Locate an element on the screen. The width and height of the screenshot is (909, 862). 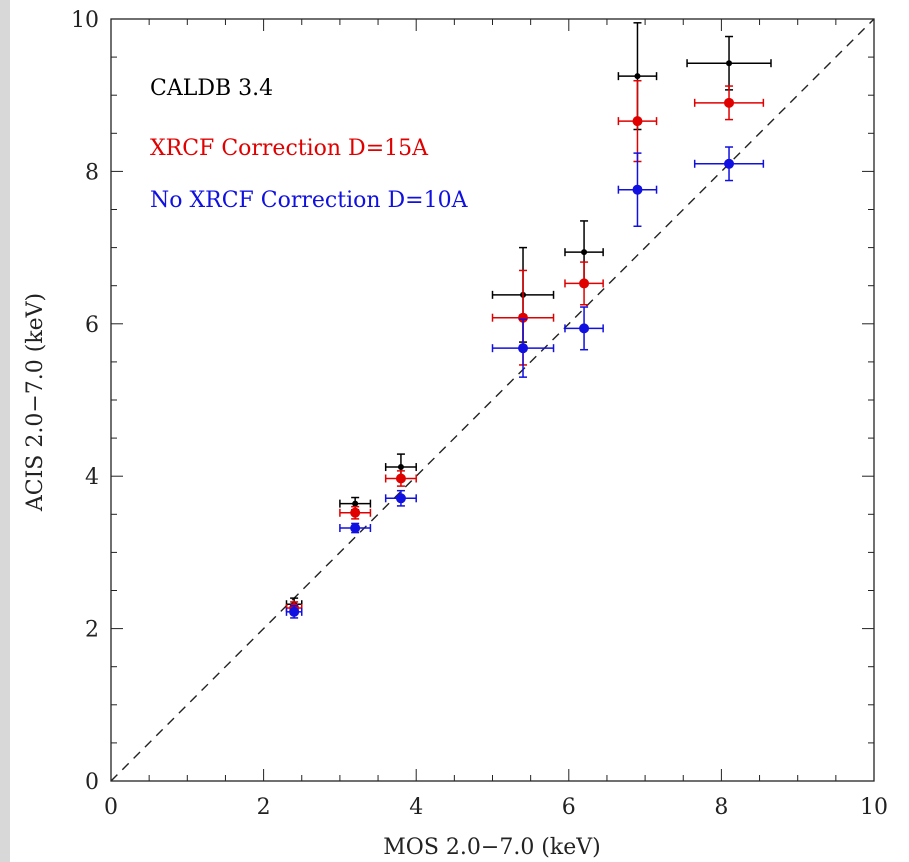
x-tick-label: 6 is located at coordinates (569, 807).